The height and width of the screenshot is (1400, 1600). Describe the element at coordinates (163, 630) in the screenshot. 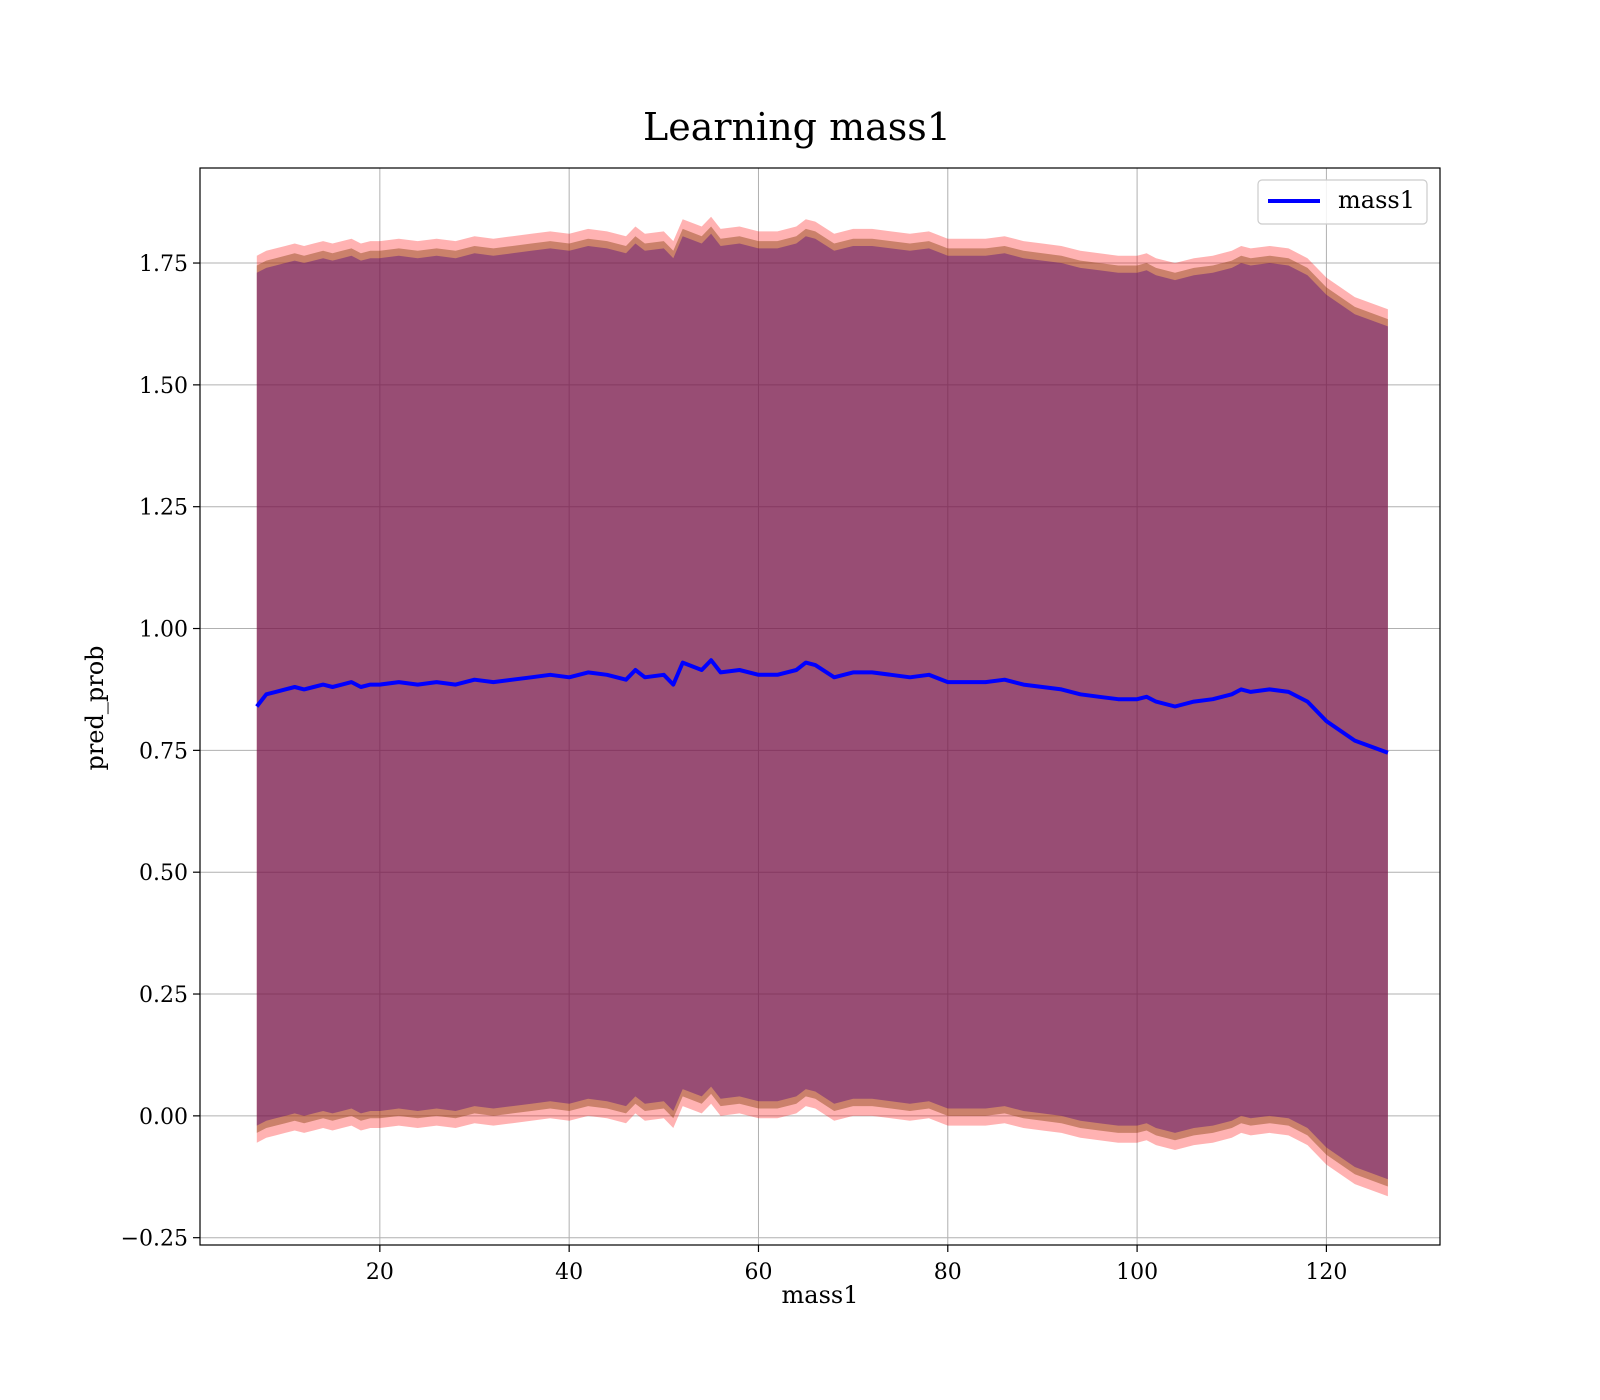

I see `y-tick-label: 1.00` at that location.